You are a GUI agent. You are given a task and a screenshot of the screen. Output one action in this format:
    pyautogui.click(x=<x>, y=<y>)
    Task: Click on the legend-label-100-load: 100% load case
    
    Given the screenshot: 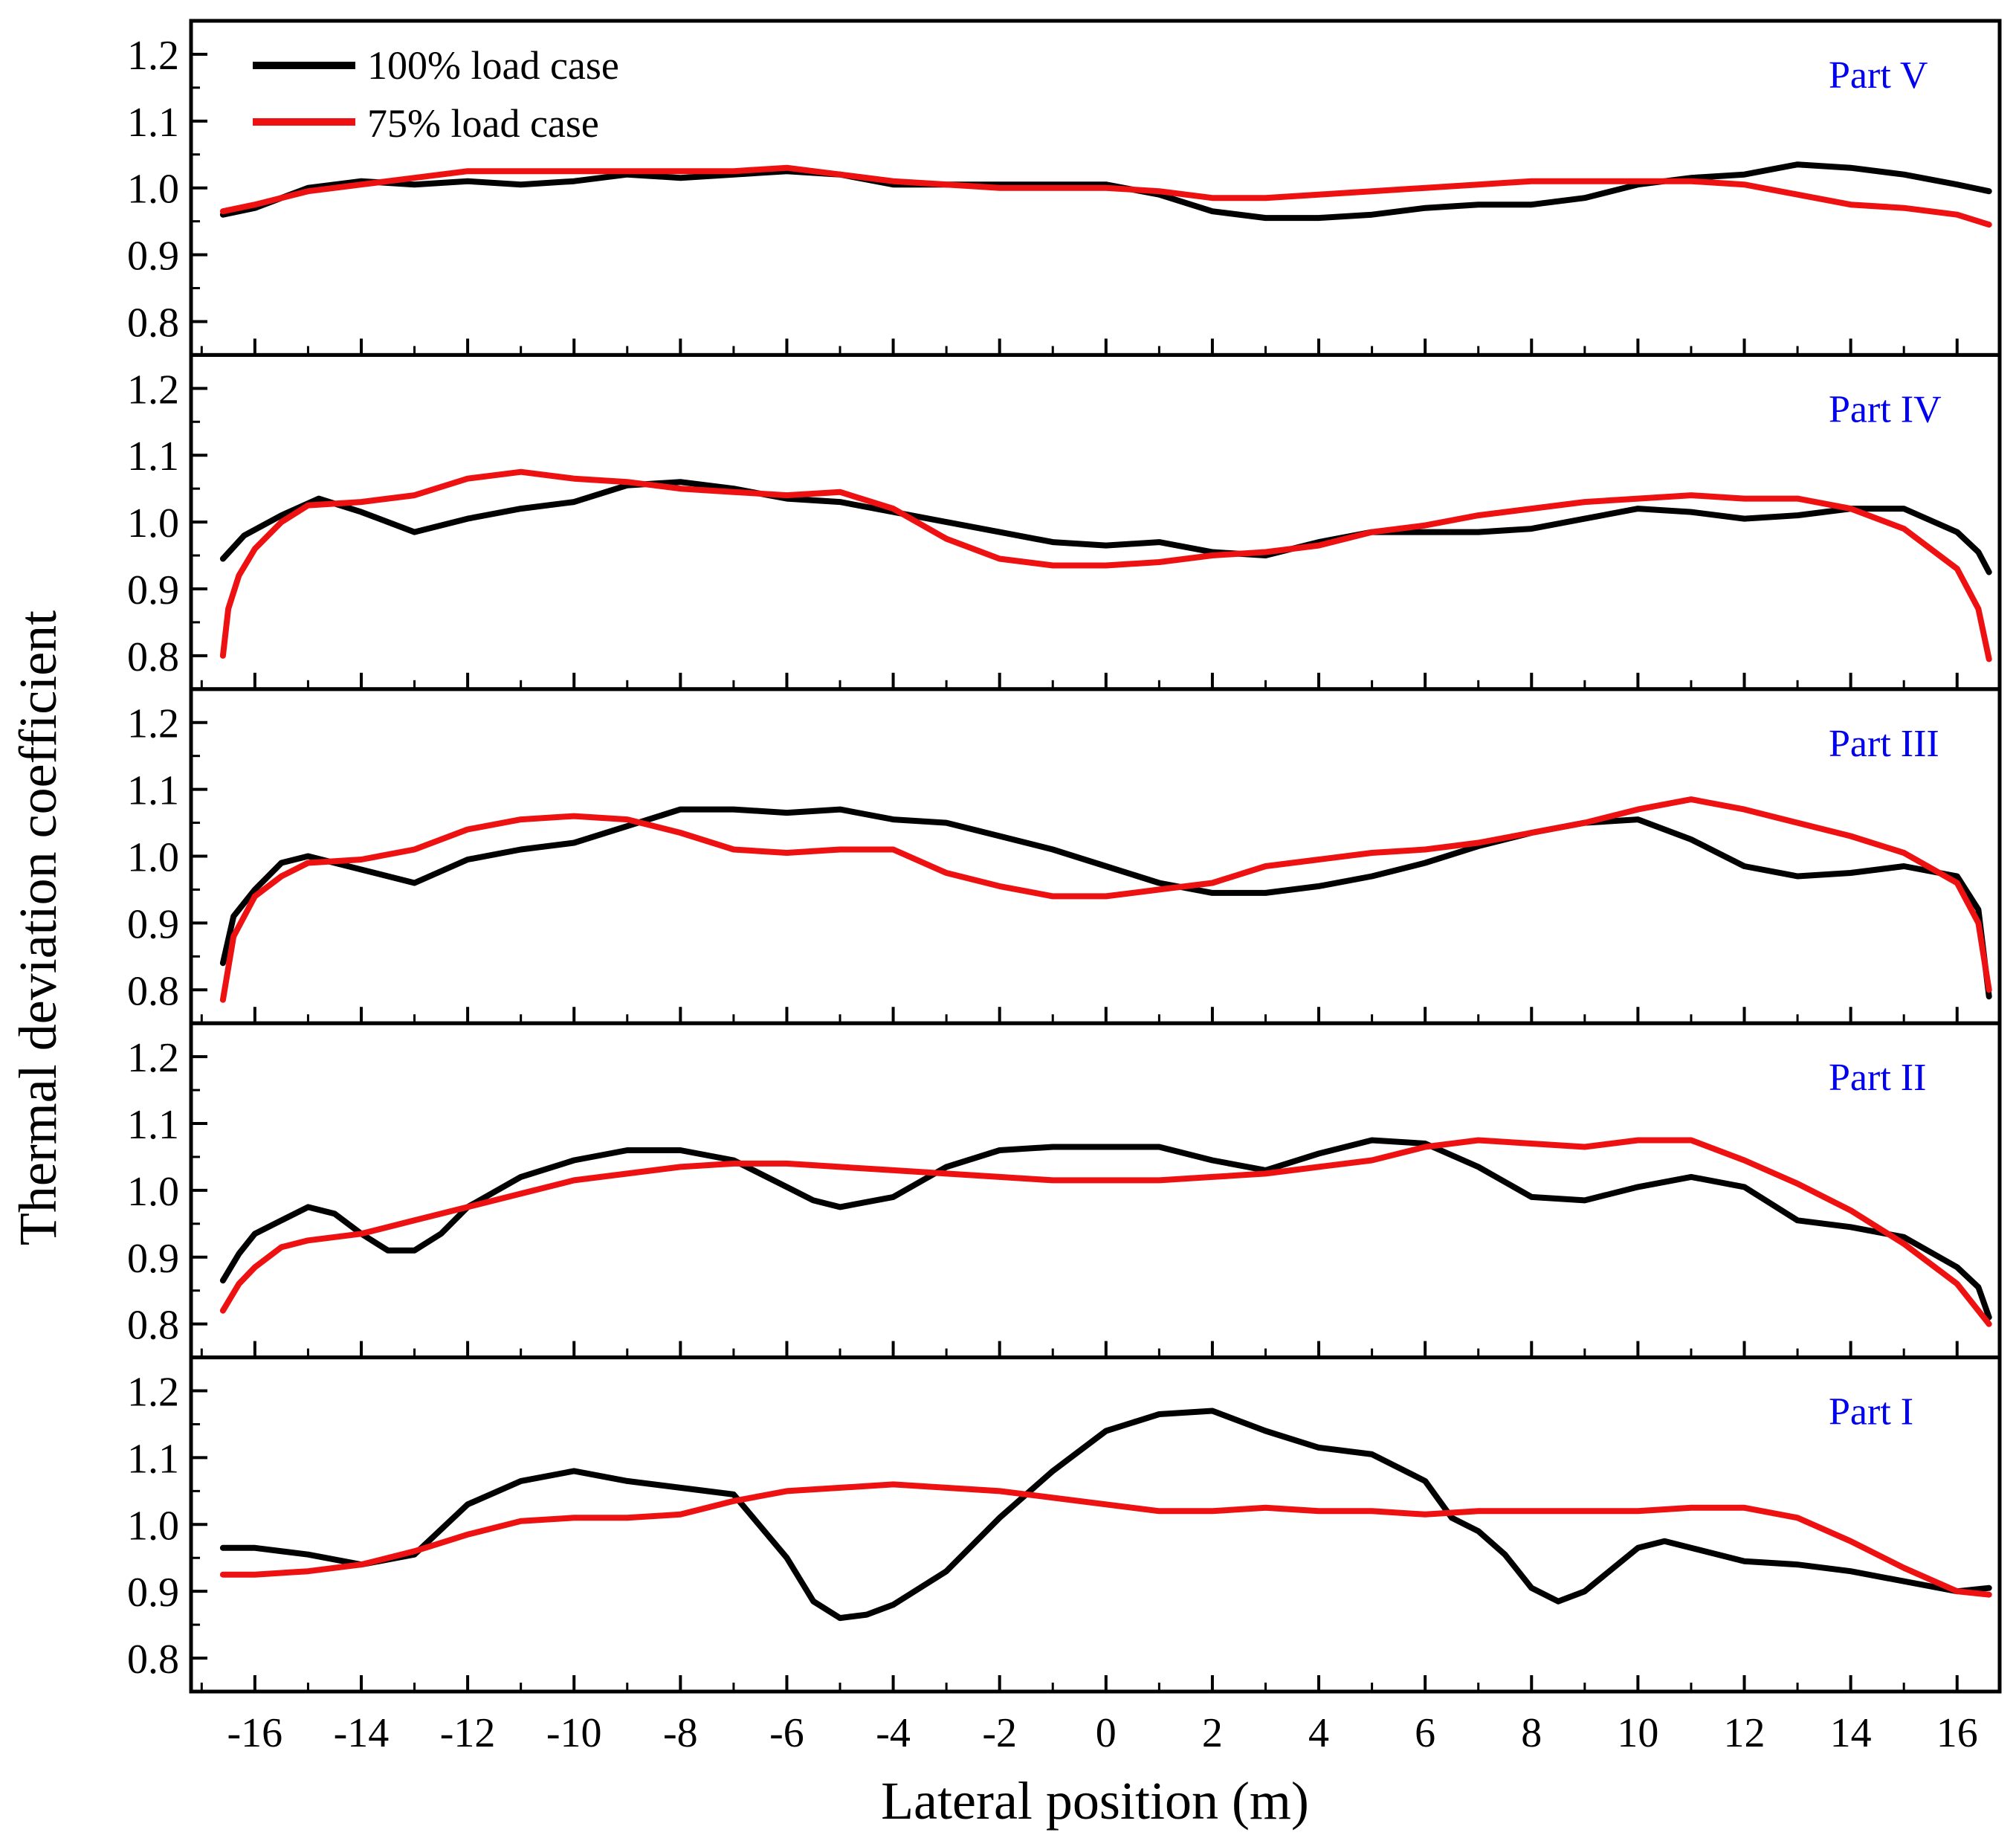 What is the action you would take?
    pyautogui.click(x=493, y=65)
    